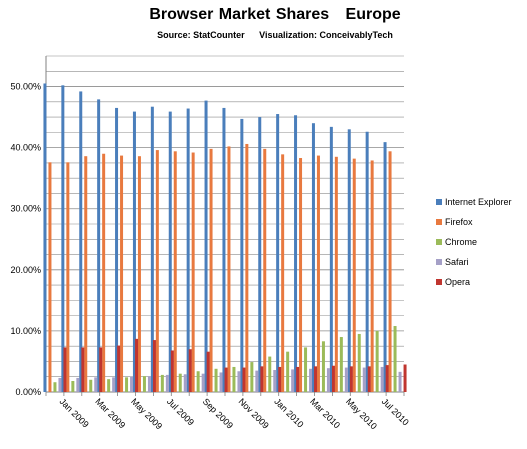 The image size is (527, 449). I want to click on chart-title-region: Europe, so click(373, 14).